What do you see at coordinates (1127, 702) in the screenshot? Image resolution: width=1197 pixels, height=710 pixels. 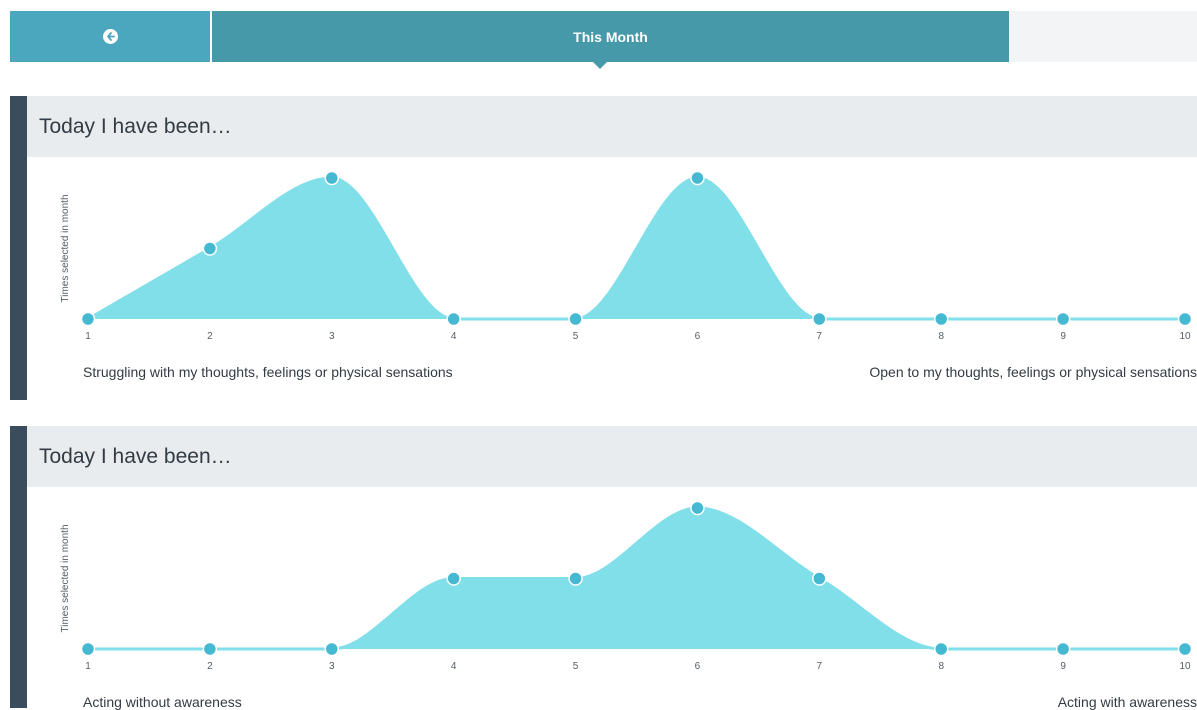 I see `anchor-high-label: Acting with awareness` at bounding box center [1127, 702].